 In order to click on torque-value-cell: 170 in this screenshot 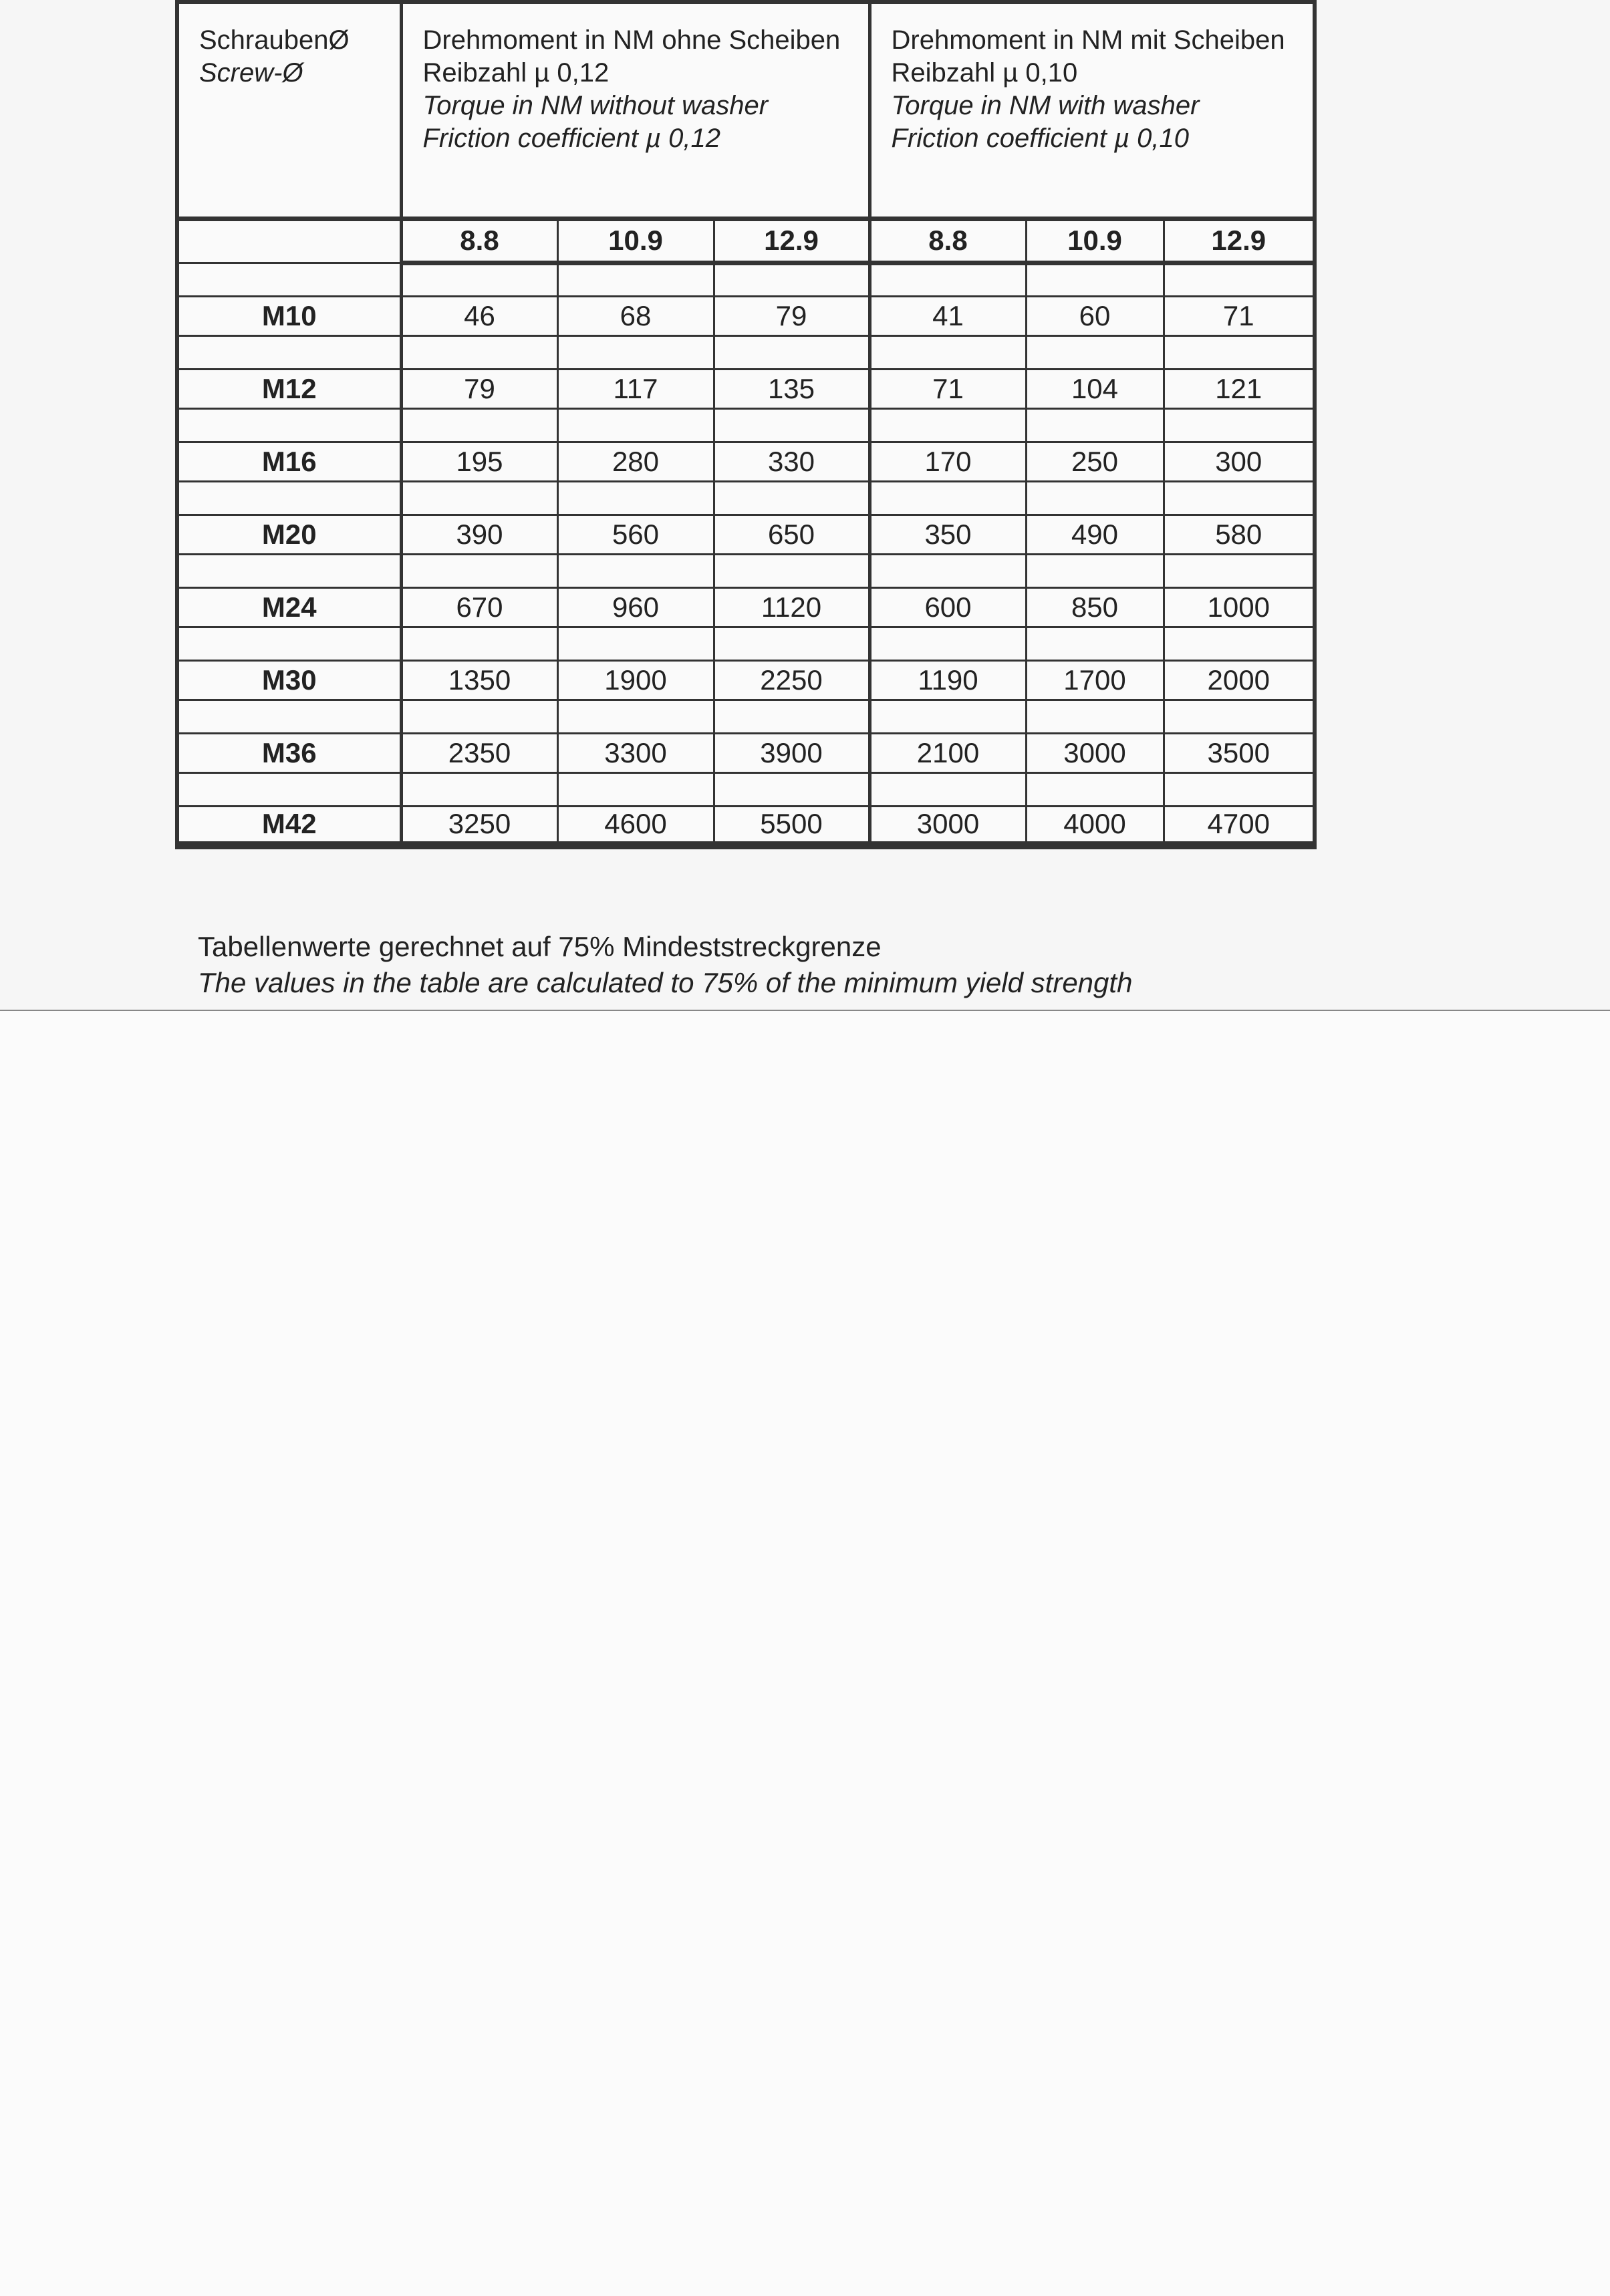, I will do `click(947, 461)`.